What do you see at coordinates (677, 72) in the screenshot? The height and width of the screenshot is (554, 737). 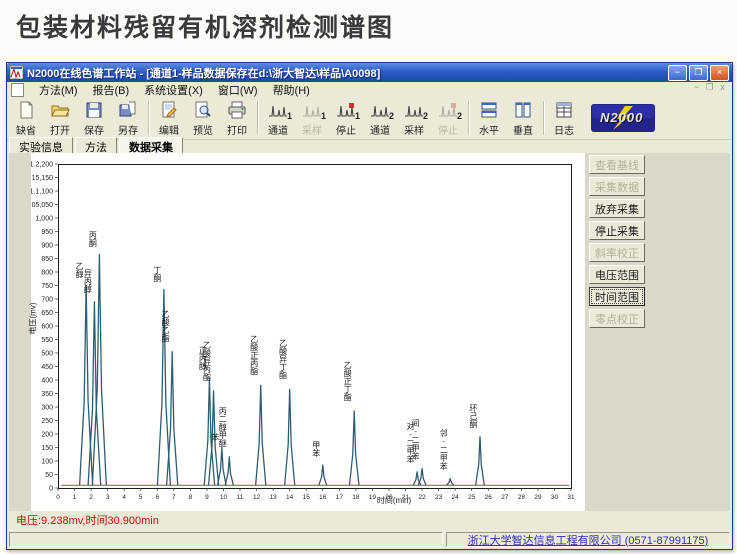 I see `minimize-button: −` at bounding box center [677, 72].